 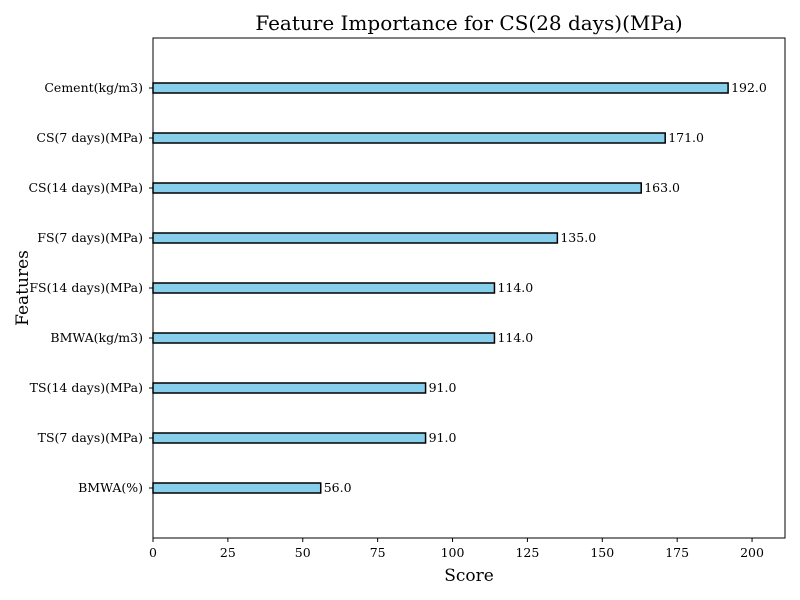 I want to click on x-tick-label: 125, so click(x=527, y=552).